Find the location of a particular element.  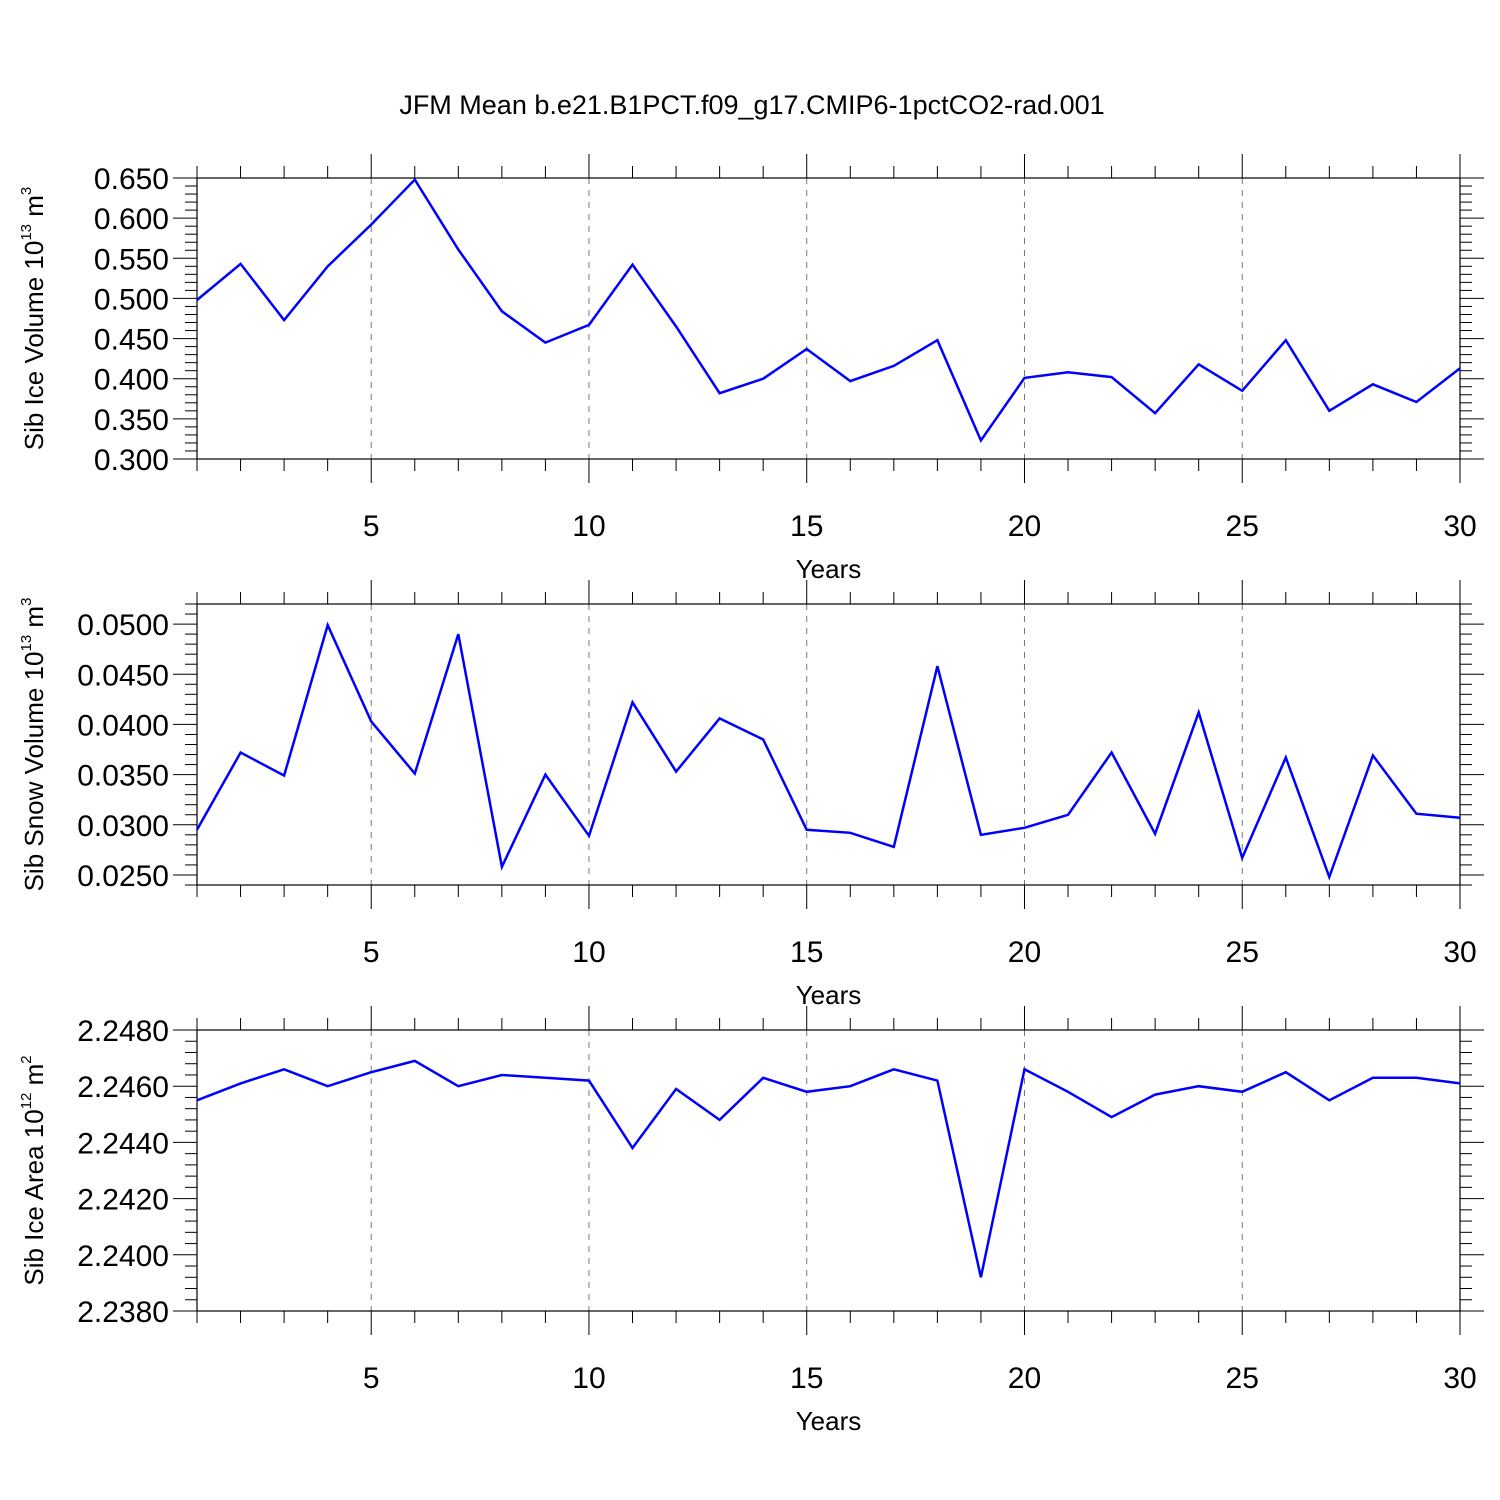

y-tick-label: 0.400 is located at coordinates (131, 380).